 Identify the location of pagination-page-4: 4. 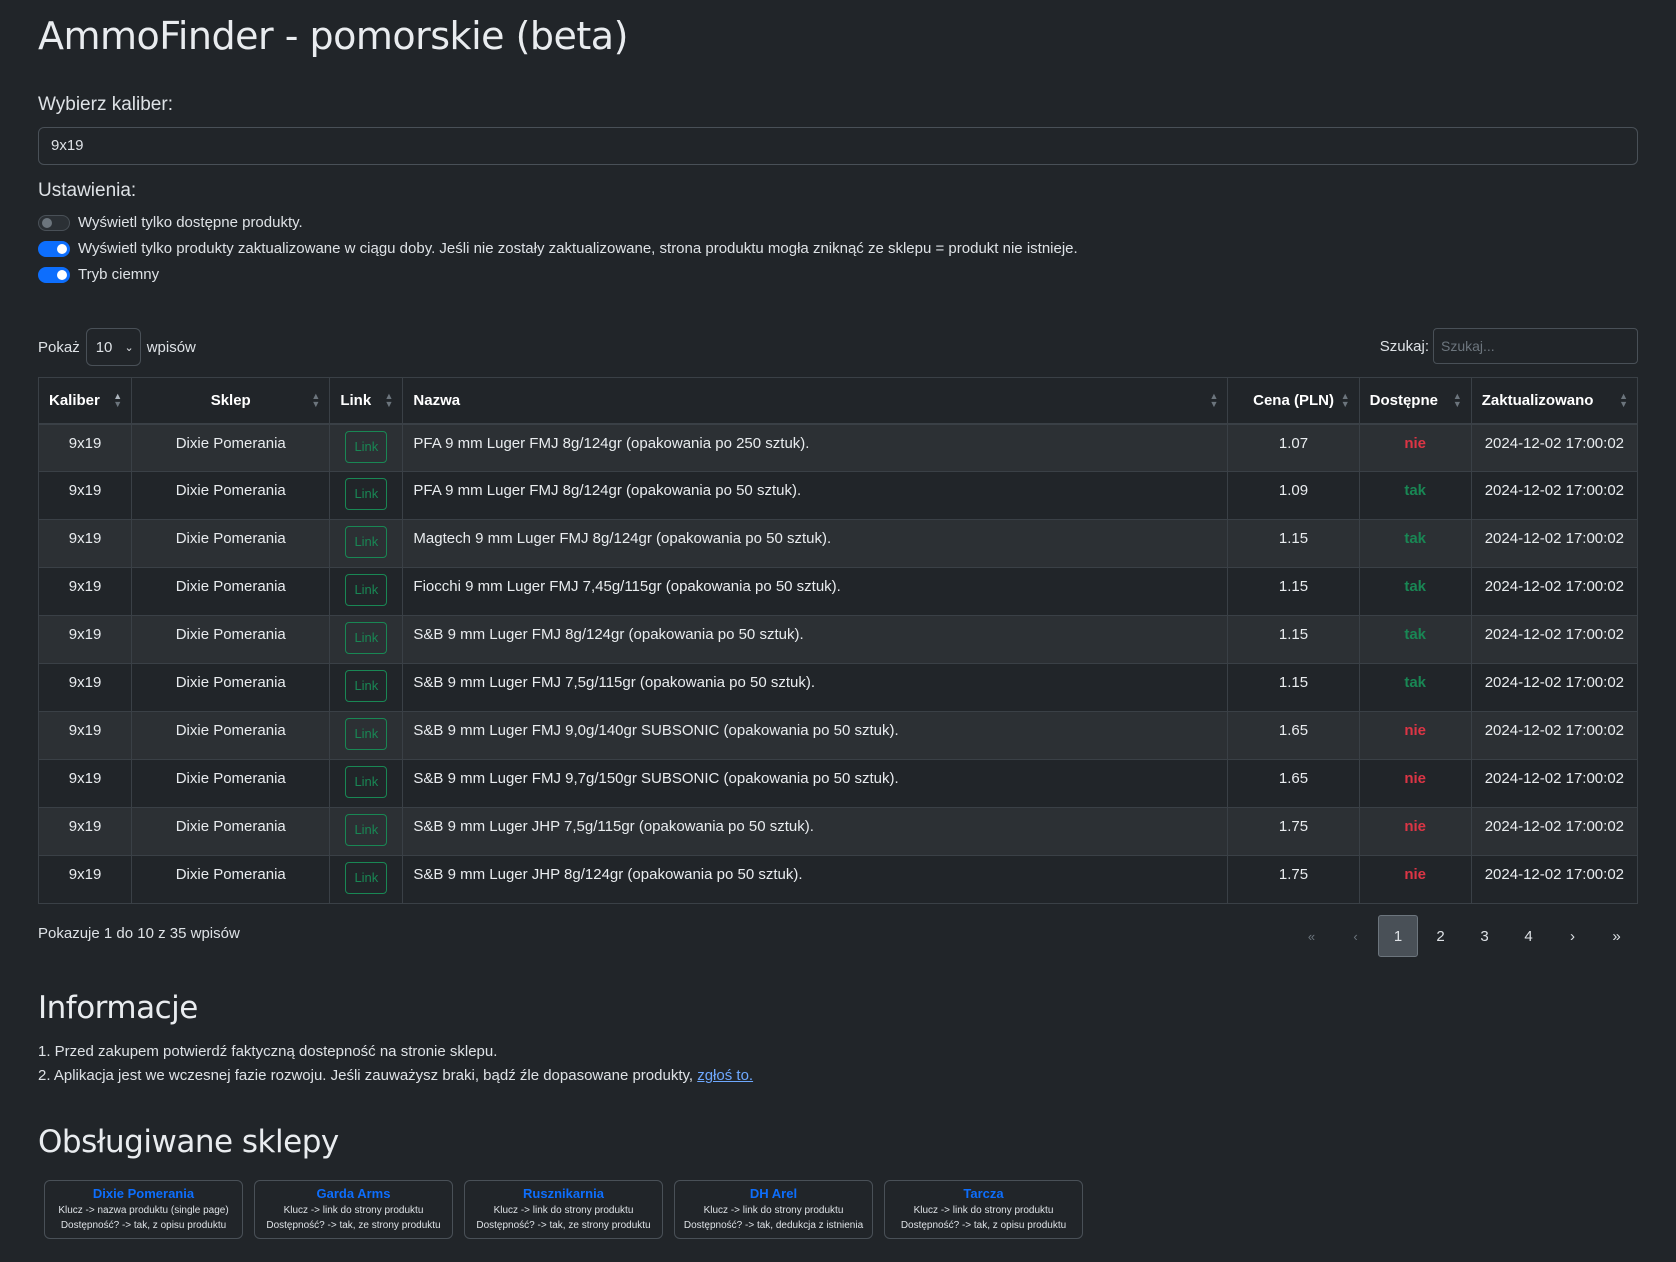
(1528, 936).